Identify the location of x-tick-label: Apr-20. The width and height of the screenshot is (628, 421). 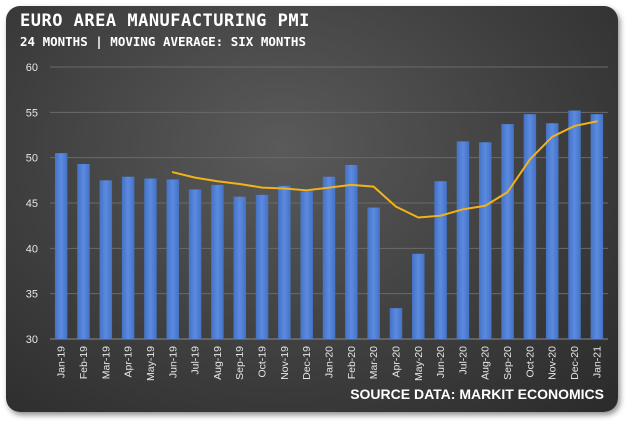
(396, 362).